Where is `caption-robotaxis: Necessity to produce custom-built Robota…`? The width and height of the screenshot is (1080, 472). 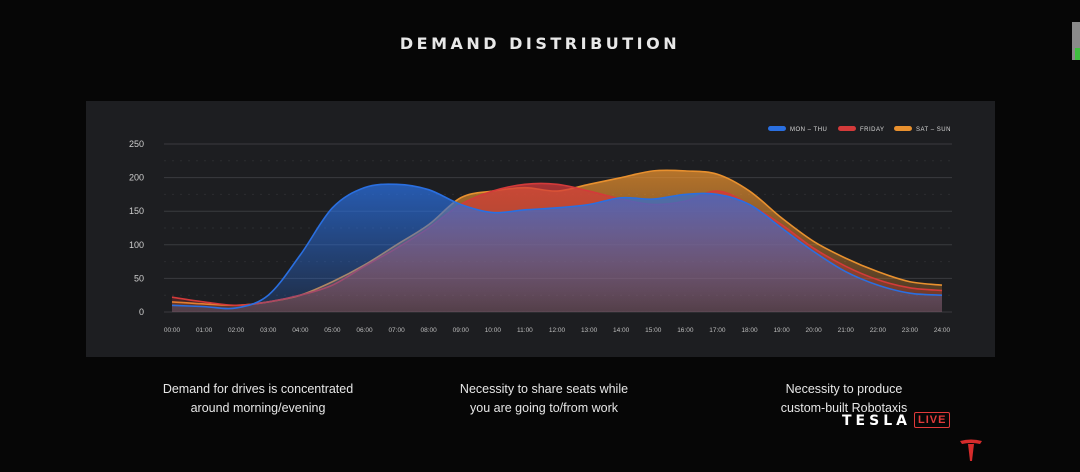
caption-robotaxis: Necessity to produce custom-built Robota… is located at coordinates (844, 399).